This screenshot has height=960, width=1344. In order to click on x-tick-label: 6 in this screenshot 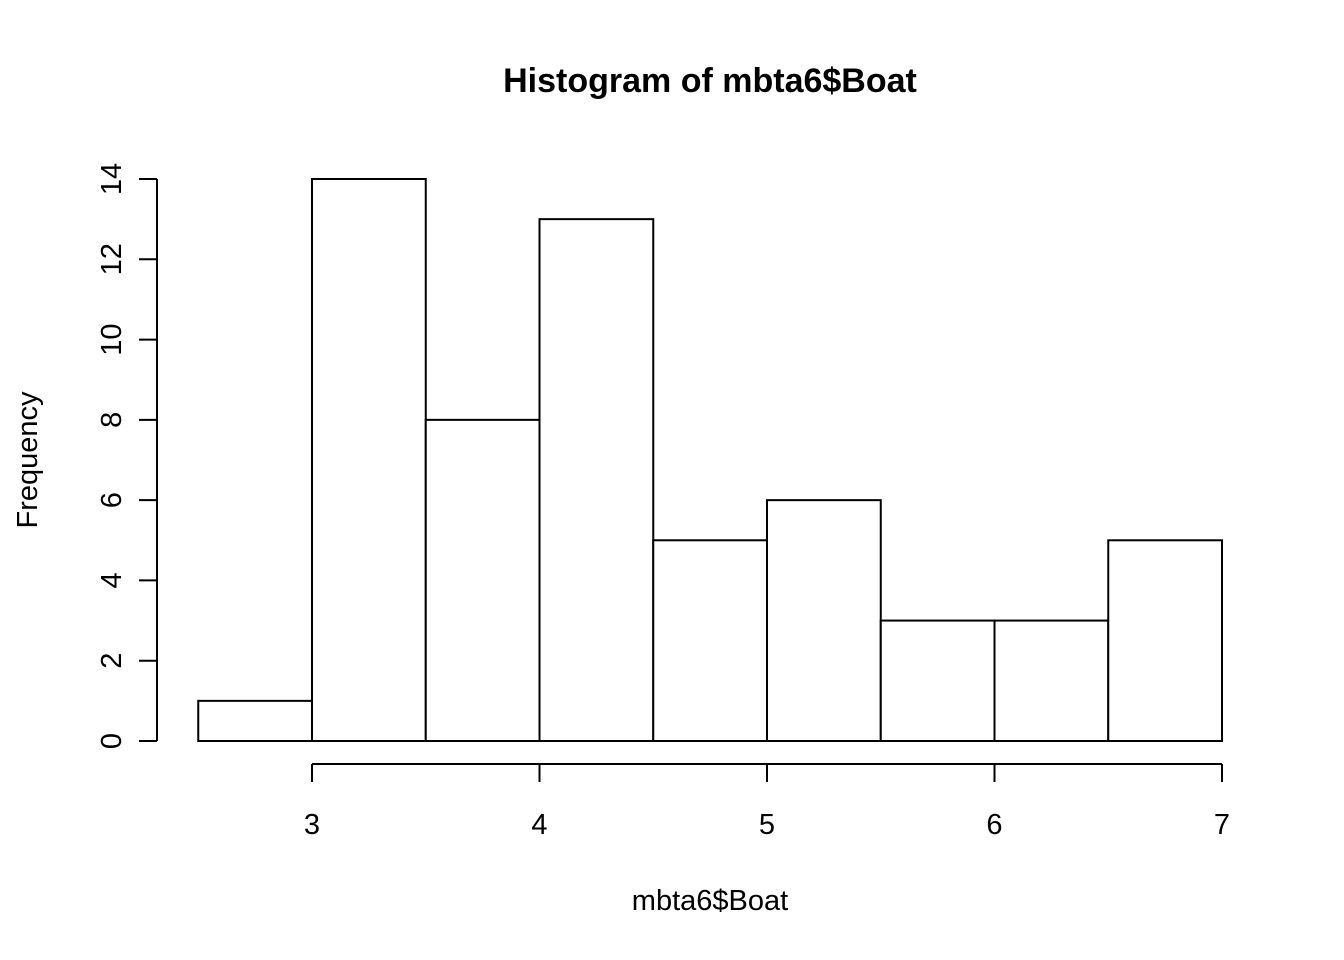, I will do `click(994, 825)`.